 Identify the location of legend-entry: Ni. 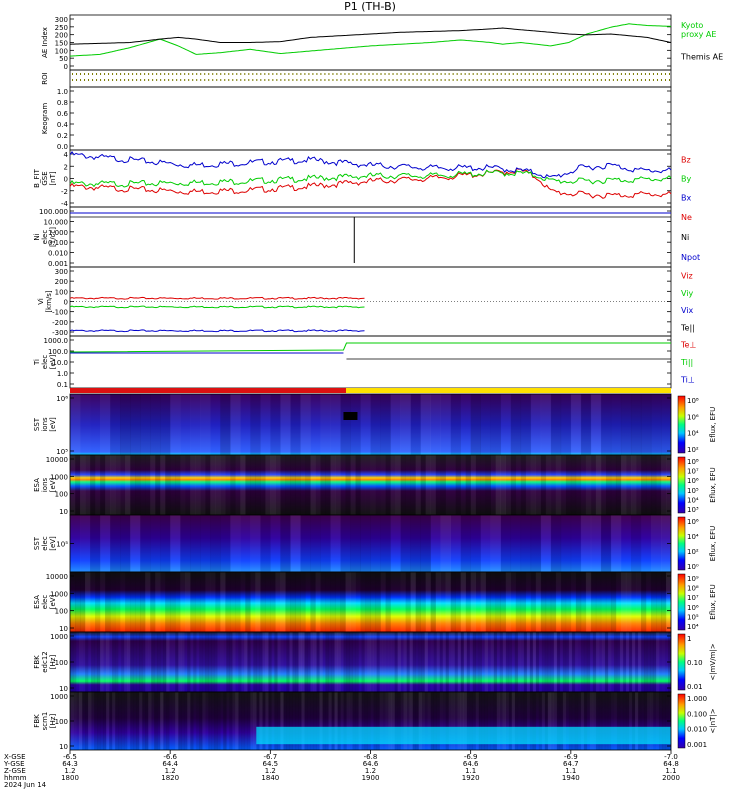
(685, 237).